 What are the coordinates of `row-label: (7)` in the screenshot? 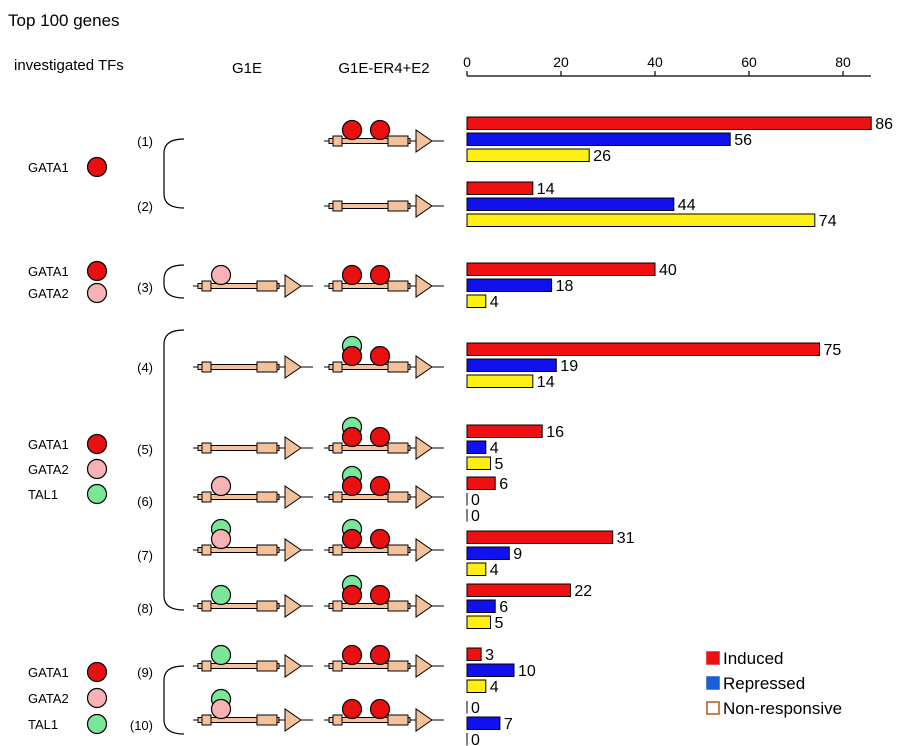 It's located at (145, 555).